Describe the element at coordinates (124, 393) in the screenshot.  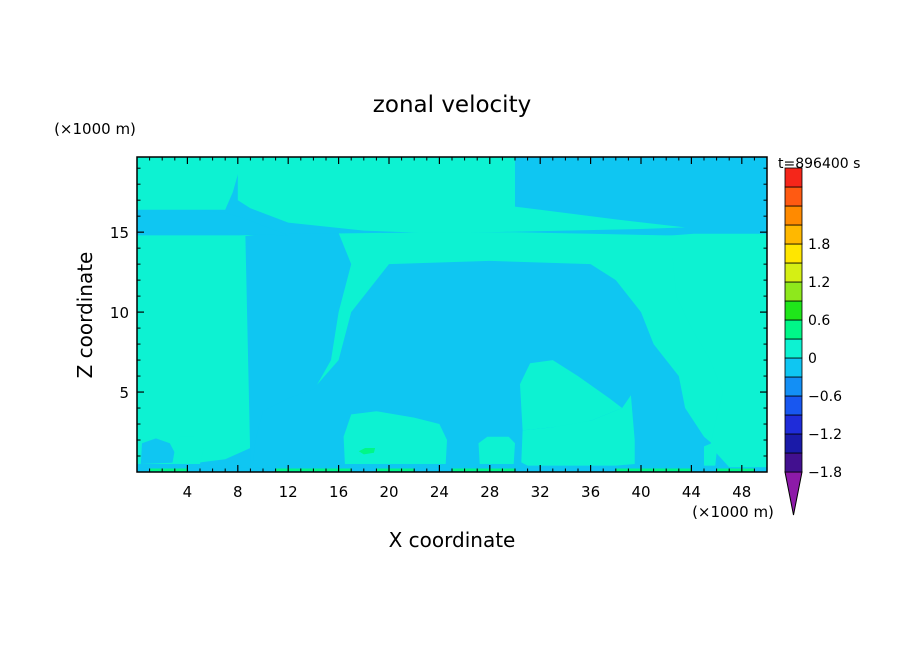
I see `y-tick-label: 5` at that location.